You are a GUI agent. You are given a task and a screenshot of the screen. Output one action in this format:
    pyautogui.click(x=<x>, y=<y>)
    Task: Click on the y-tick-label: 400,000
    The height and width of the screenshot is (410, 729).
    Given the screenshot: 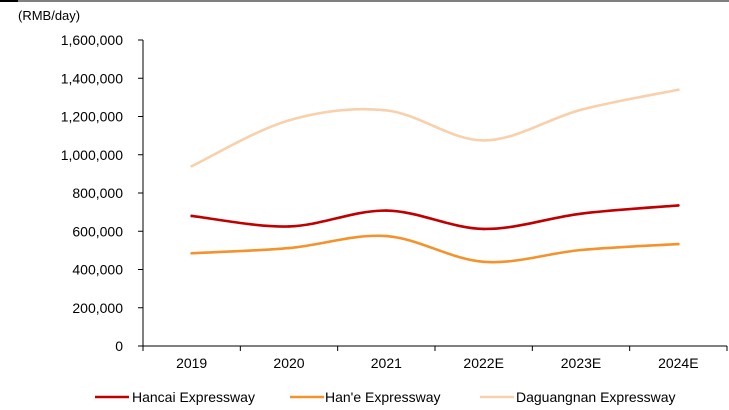 What is the action you would take?
    pyautogui.click(x=97, y=270)
    